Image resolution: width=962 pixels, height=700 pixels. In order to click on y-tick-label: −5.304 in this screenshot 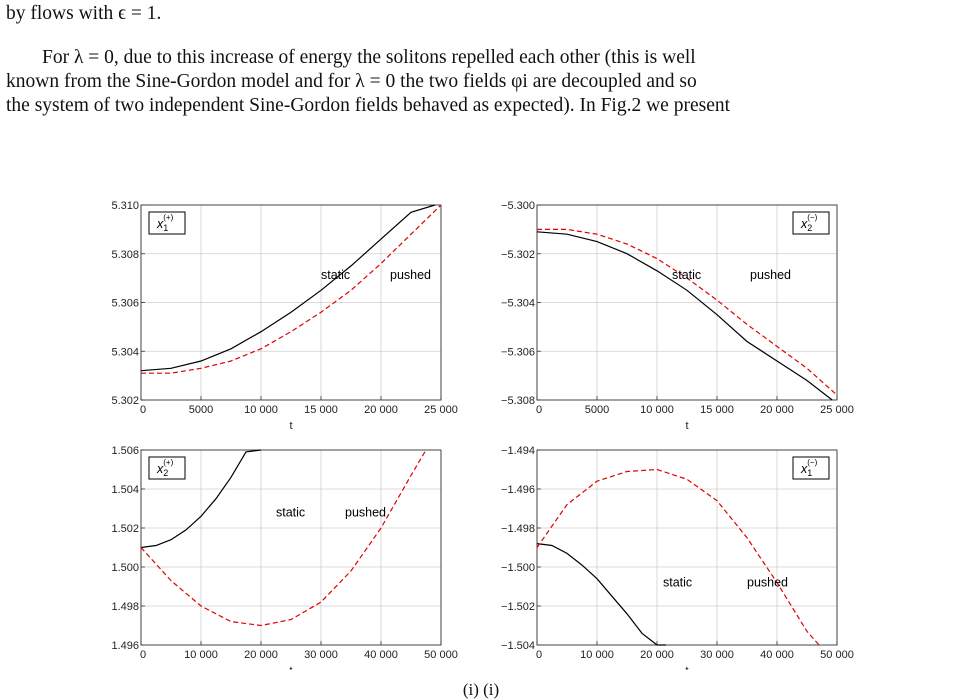, I will do `click(518, 304)`.